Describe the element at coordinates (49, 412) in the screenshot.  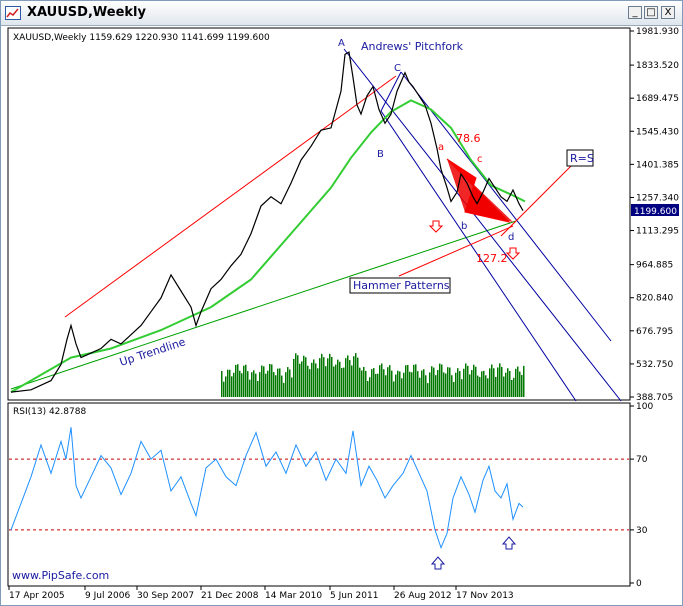
I see `rsi-label: RSI(13) 42.8788` at that location.